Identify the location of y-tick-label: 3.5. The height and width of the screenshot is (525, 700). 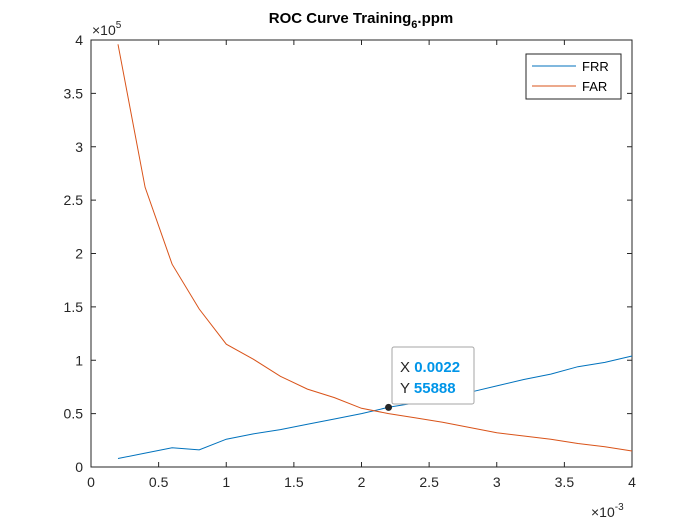
(74, 93).